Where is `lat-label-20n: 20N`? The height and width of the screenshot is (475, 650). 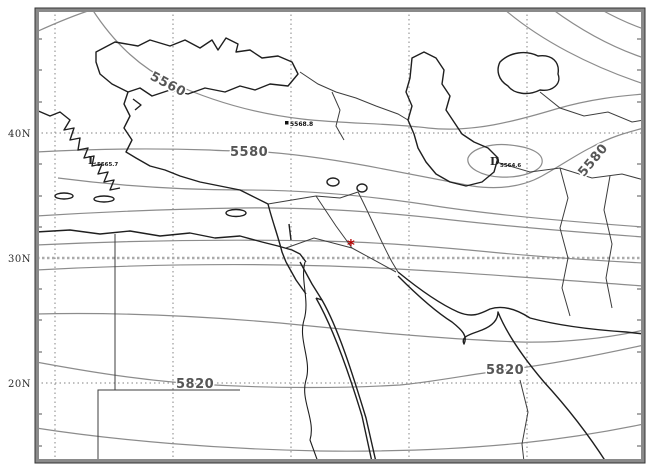
lat-label-20n: 20N is located at coordinates (19, 384).